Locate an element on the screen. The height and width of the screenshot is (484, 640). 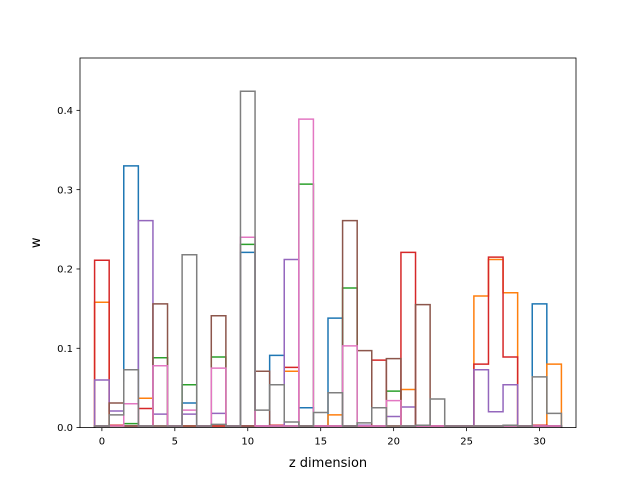
y-axis: 0.0 0.1 0.2 0.3 0.4 is located at coordinates (68, 270).